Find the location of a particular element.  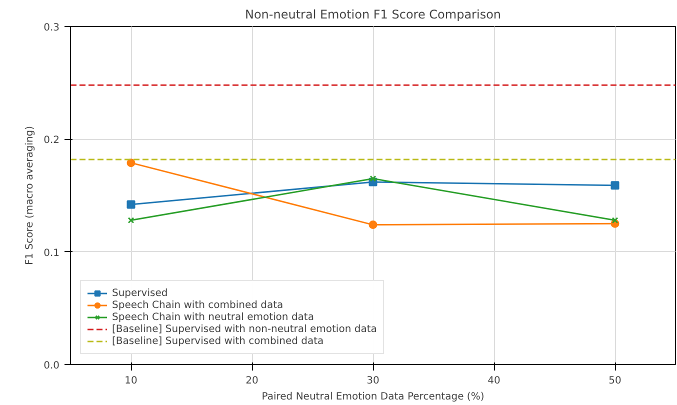

x-axis-title: Paired Neutral Emotion Data Percentage (%) is located at coordinates (373, 397).